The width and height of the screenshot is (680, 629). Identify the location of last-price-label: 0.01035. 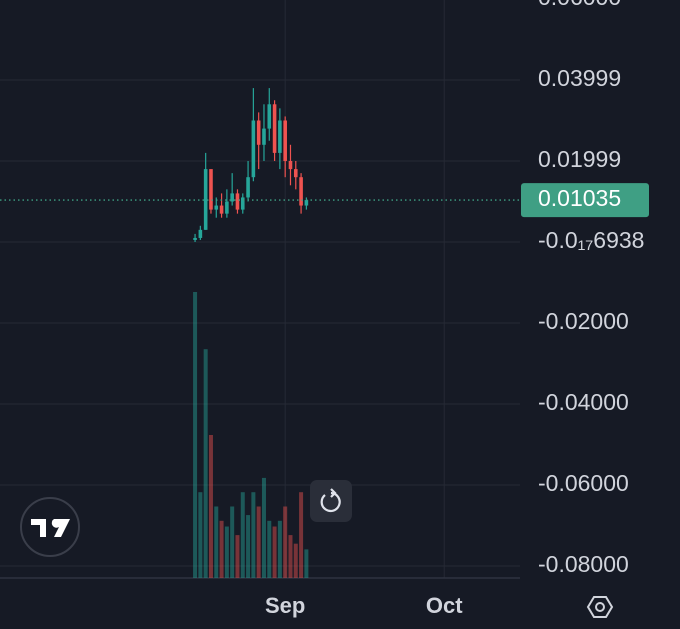
(579, 198).